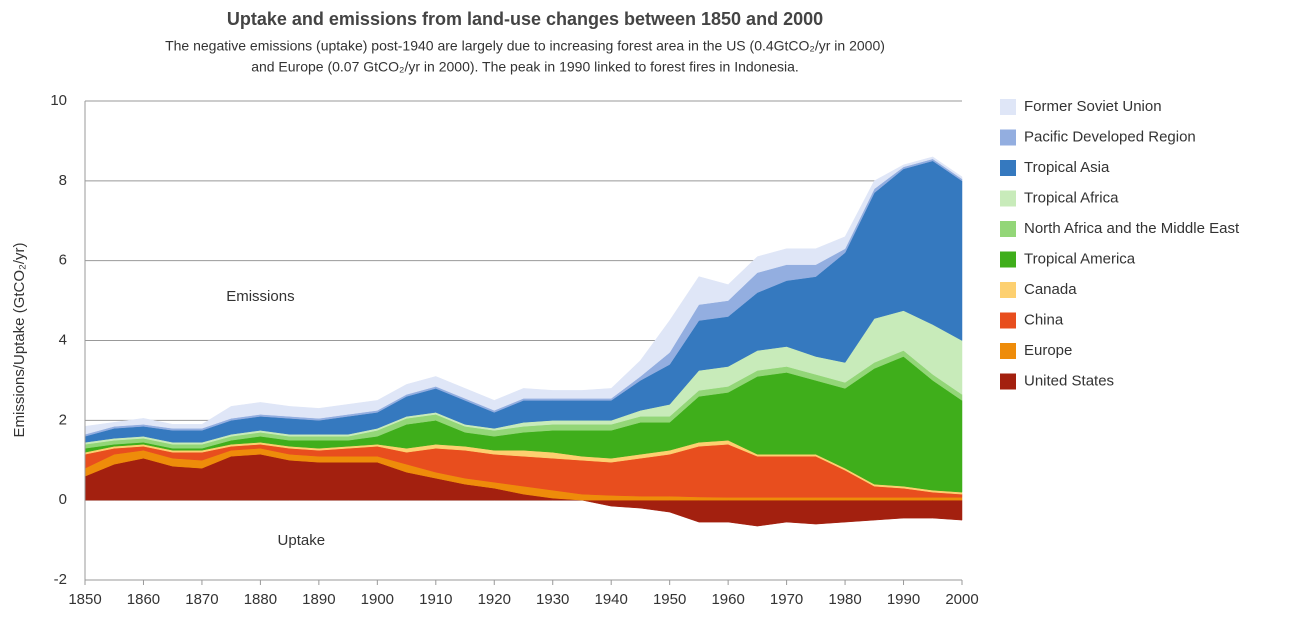 This screenshot has width=1295, height=621. I want to click on x-tick-label: 1930, so click(552, 599).